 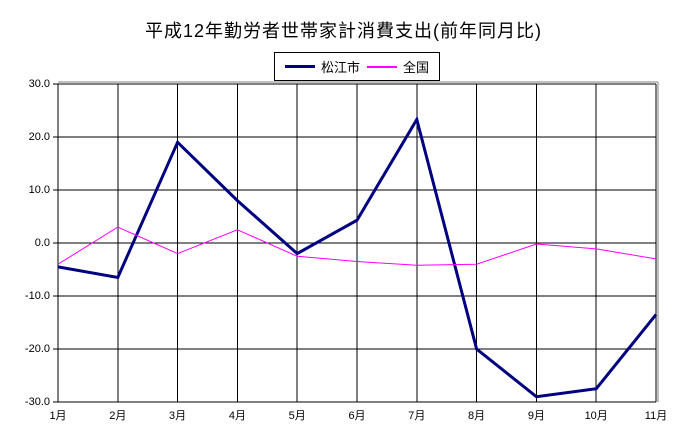 What do you see at coordinates (178, 416) in the screenshot?
I see `x-axis-label: 3月` at bounding box center [178, 416].